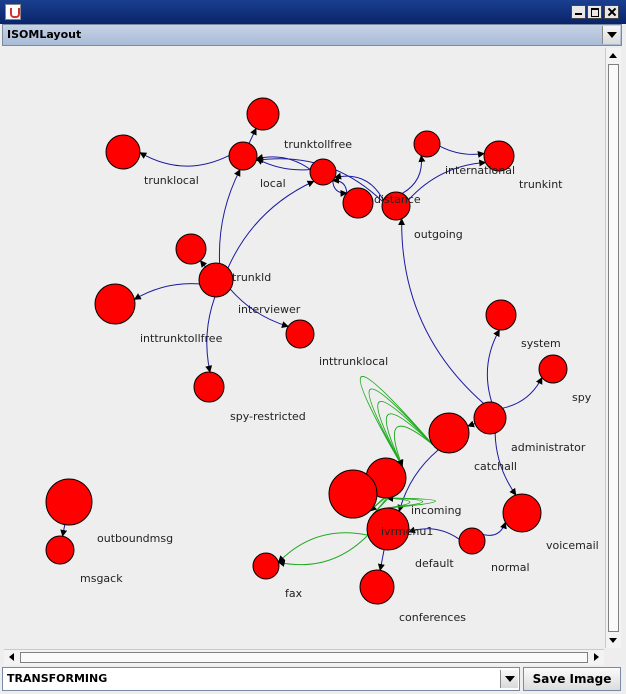 This screenshot has height=694, width=626. Describe the element at coordinates (181, 338) in the screenshot. I see `node-label-inttrunktollfree: inttrunktollfree` at that location.